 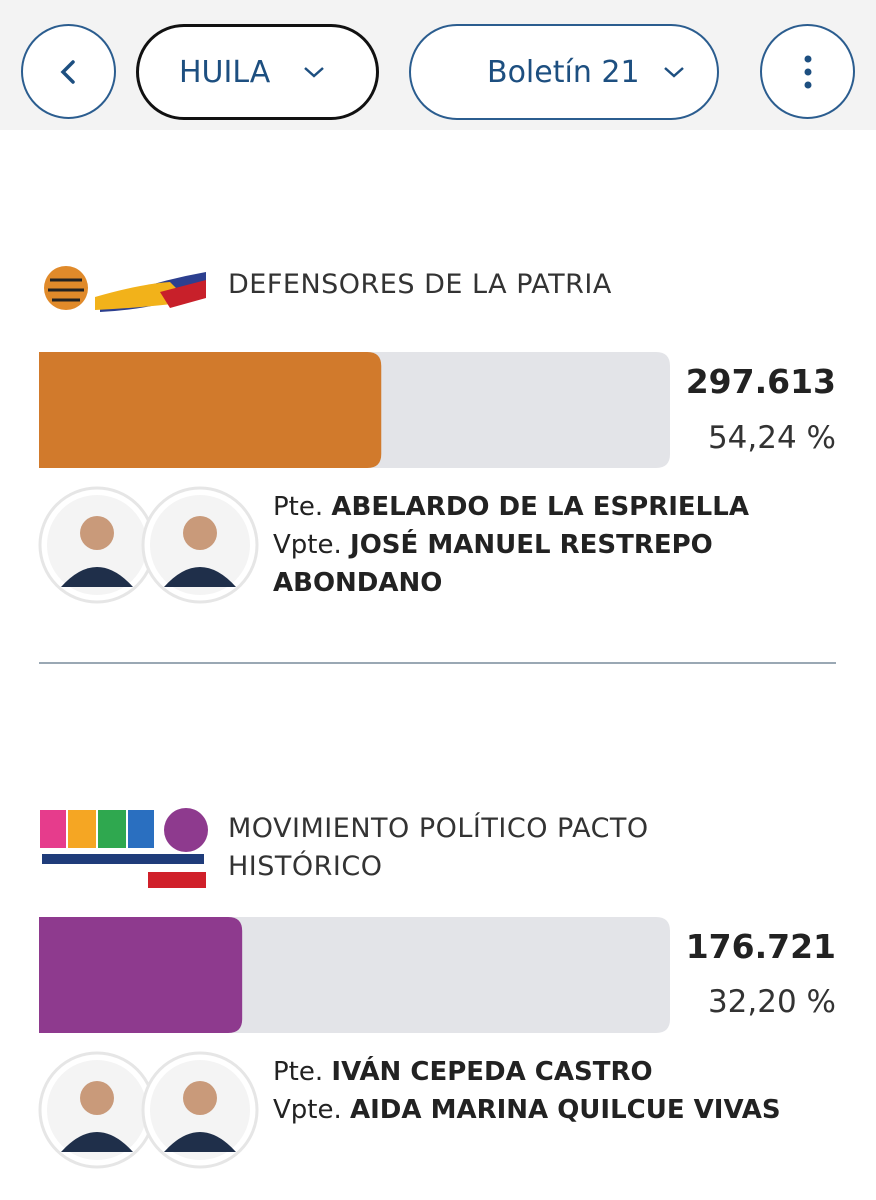 I want to click on region-label: HUILA, so click(x=225, y=72).